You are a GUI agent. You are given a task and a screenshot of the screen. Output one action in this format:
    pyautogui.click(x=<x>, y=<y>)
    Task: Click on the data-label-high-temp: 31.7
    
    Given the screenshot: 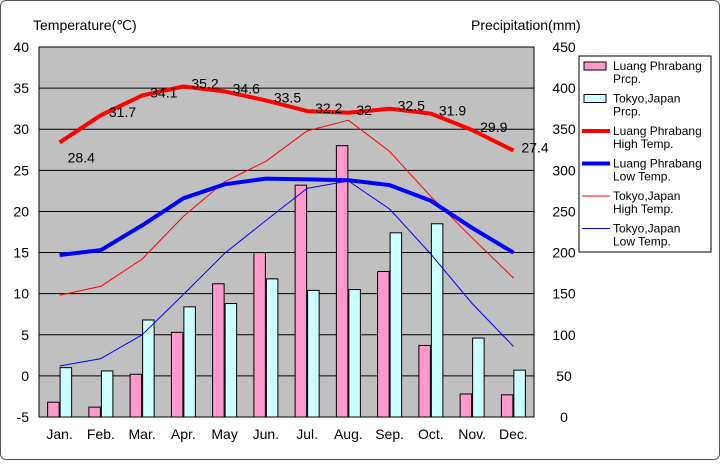 What is the action you would take?
    pyautogui.click(x=122, y=112)
    